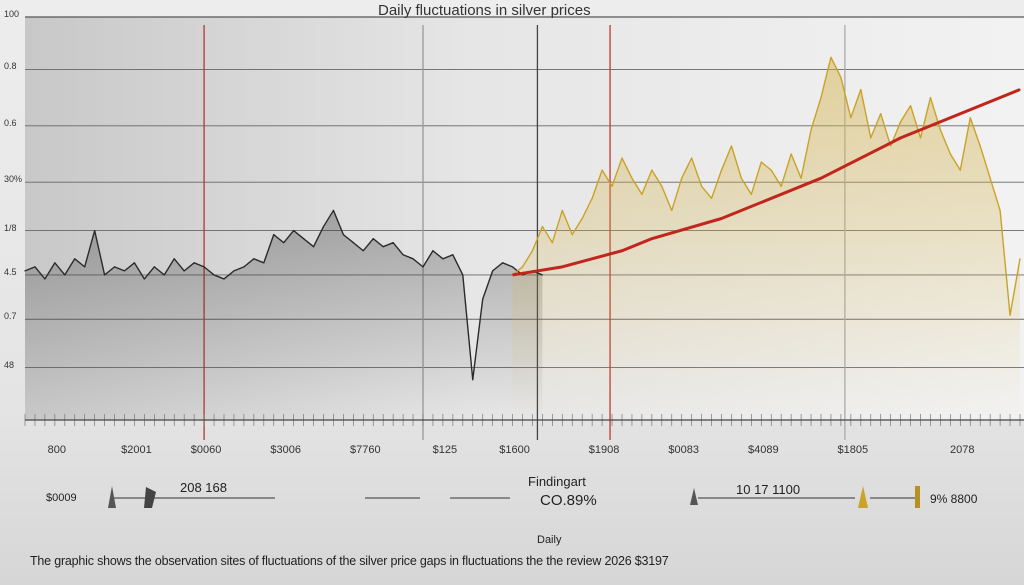 This screenshot has width=1024, height=585. I want to click on x-tick-label: $1908, so click(604, 450).